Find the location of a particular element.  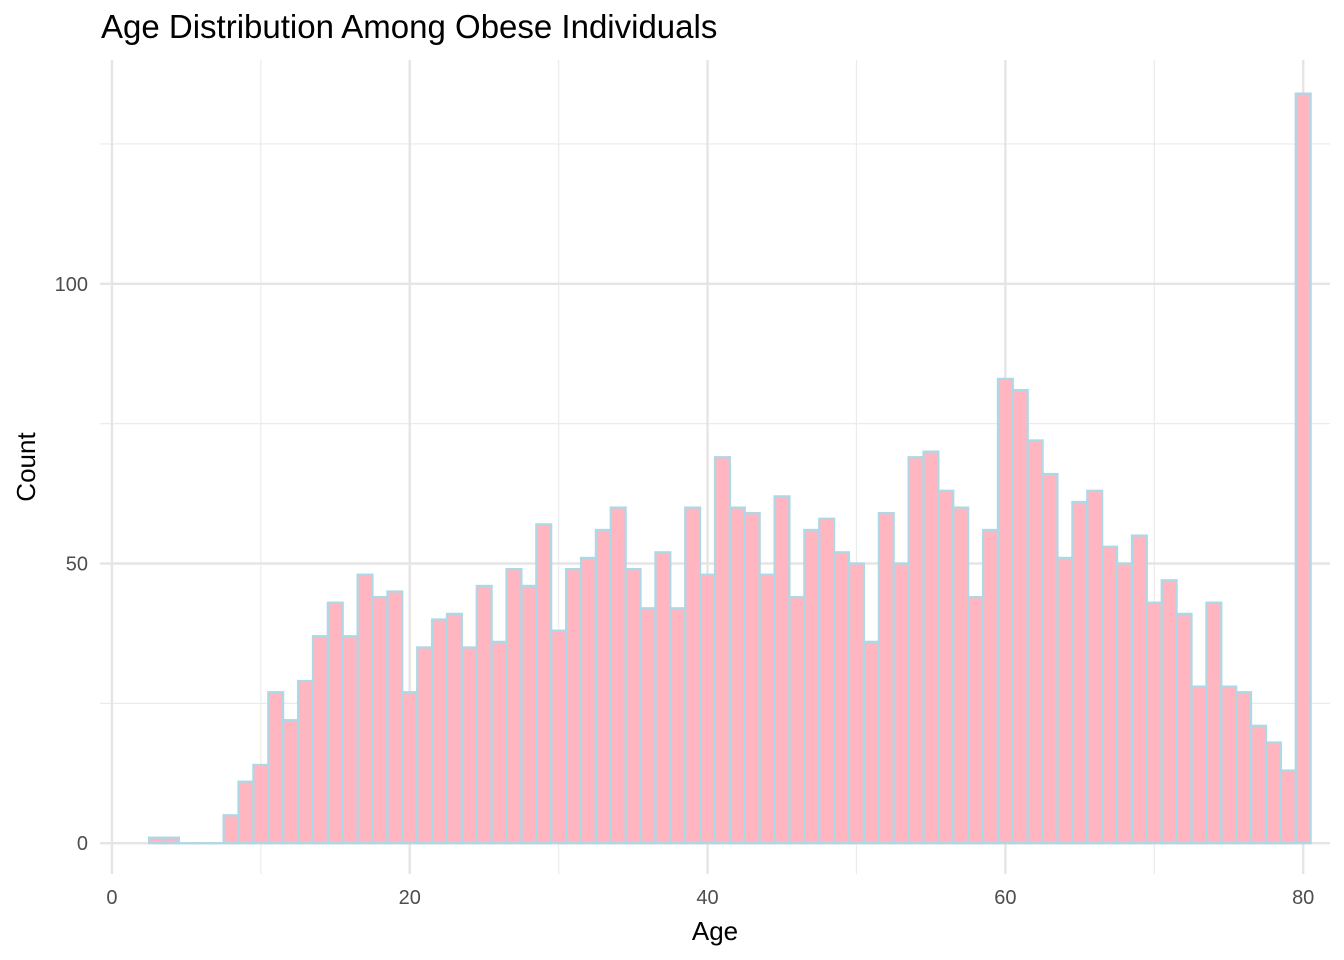

x-tick-label: 80 is located at coordinates (1303, 898).